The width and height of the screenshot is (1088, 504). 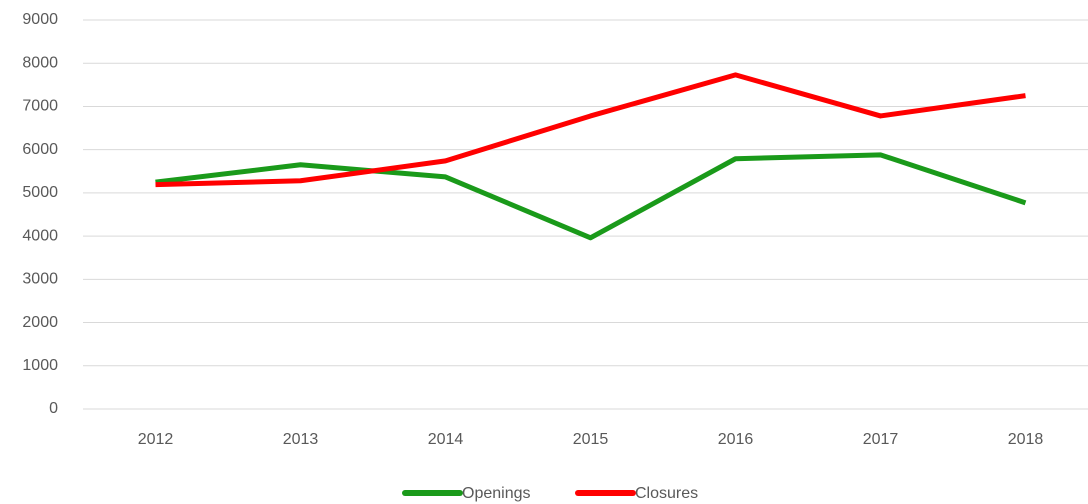 What do you see at coordinates (591, 196) in the screenshot?
I see `series-line` at bounding box center [591, 196].